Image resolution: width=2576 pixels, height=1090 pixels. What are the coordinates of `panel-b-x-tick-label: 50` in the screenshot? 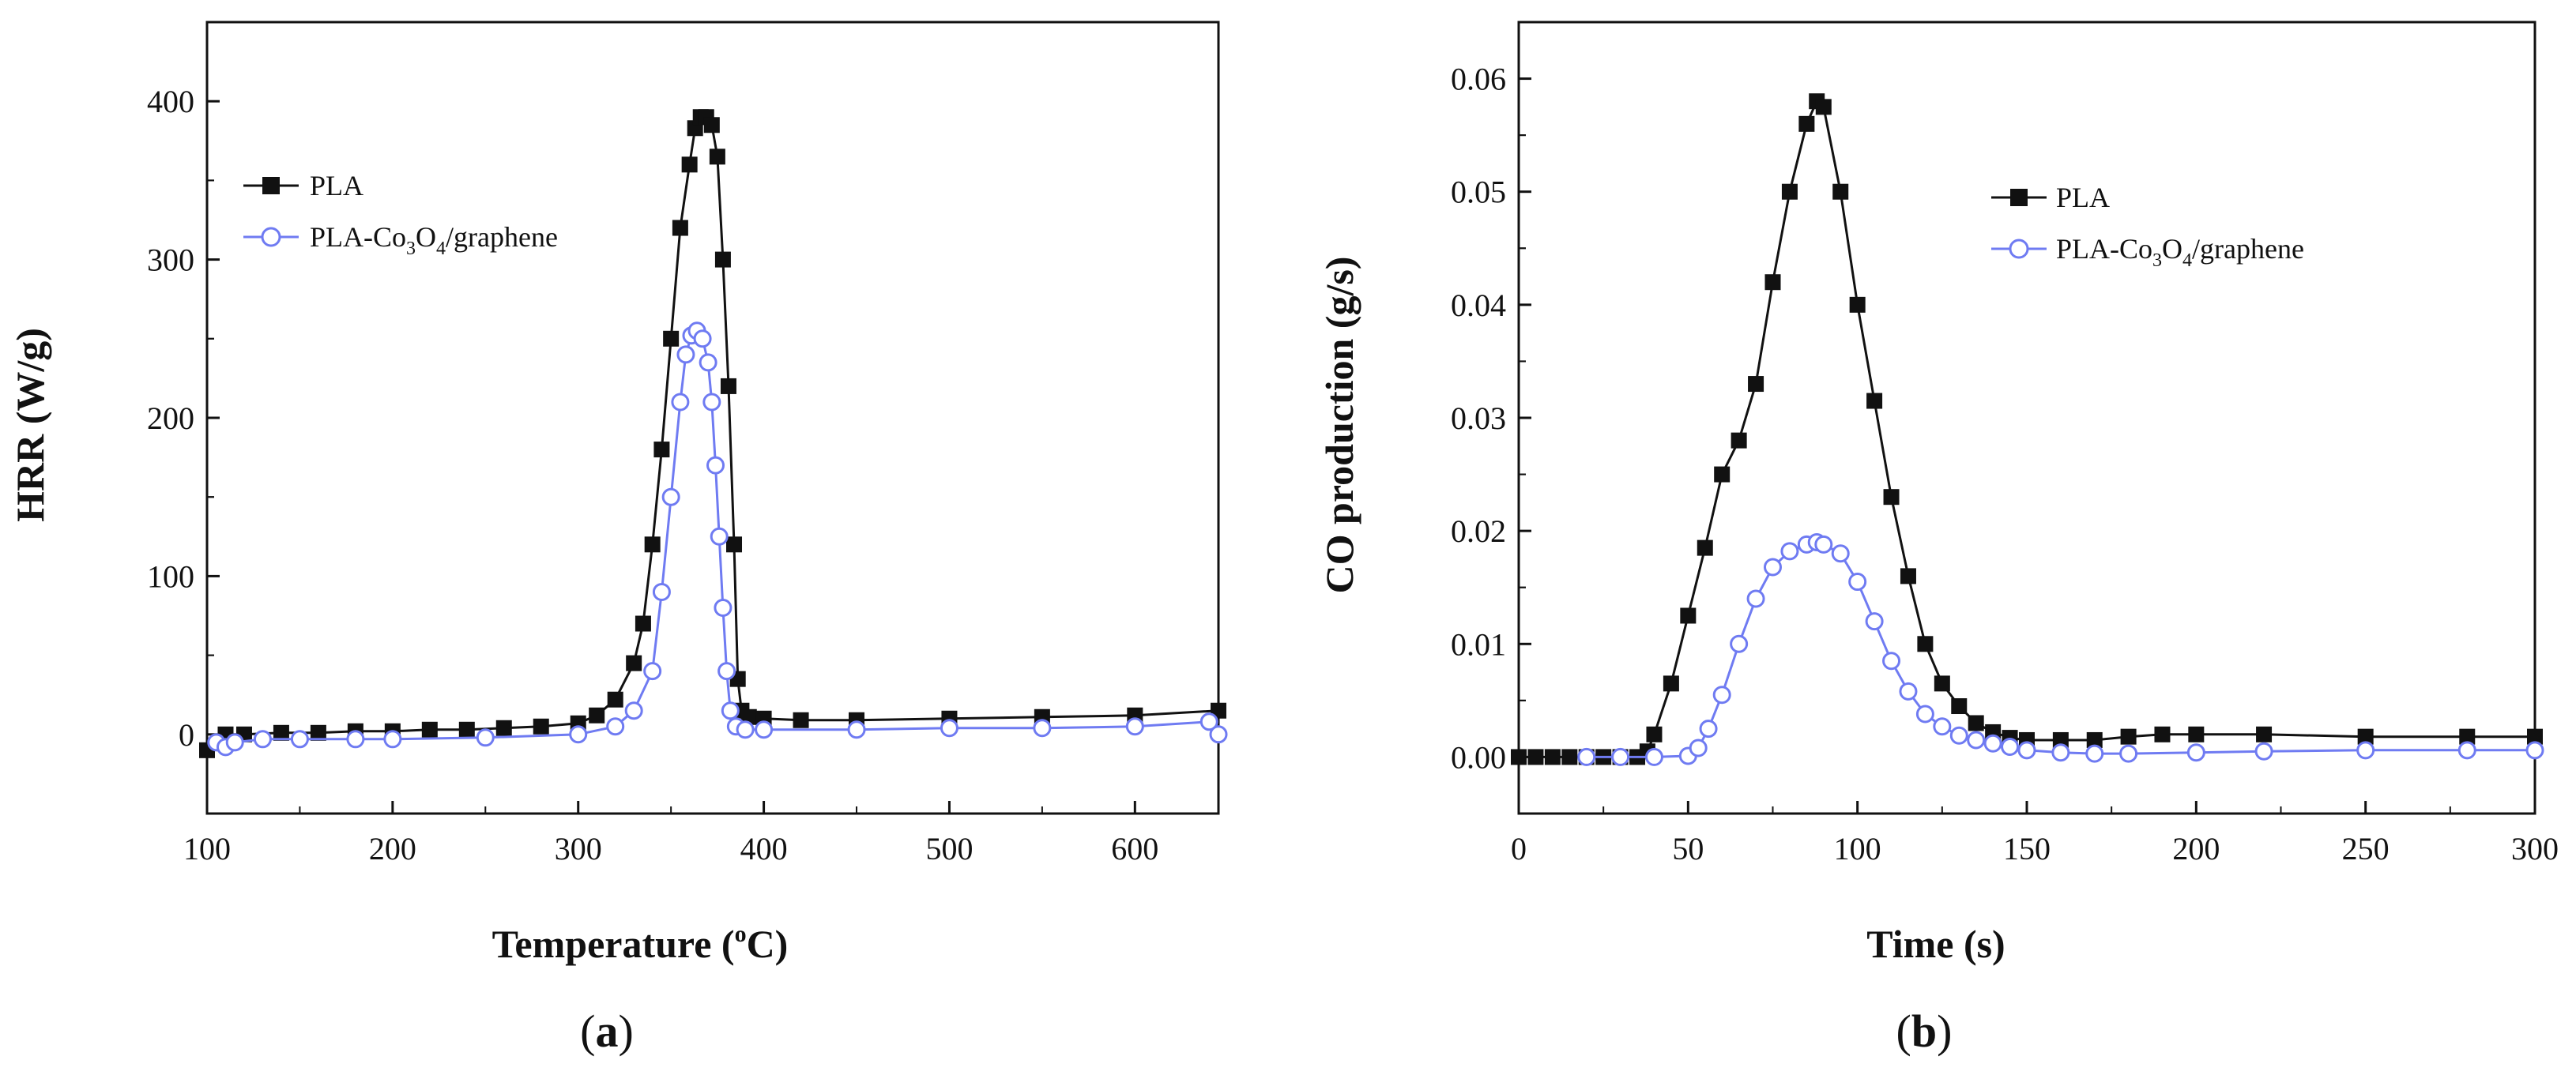 It's located at (1688, 848).